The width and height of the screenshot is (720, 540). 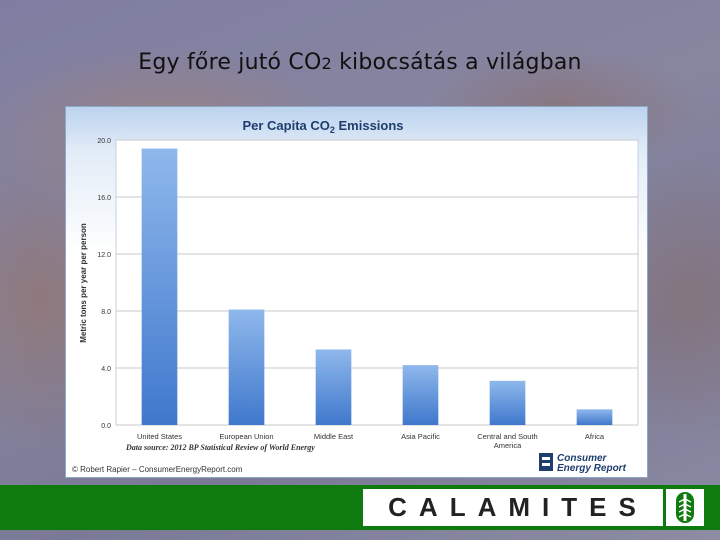 What do you see at coordinates (104, 255) in the screenshot?
I see `y-tick-label: 12.0` at bounding box center [104, 255].